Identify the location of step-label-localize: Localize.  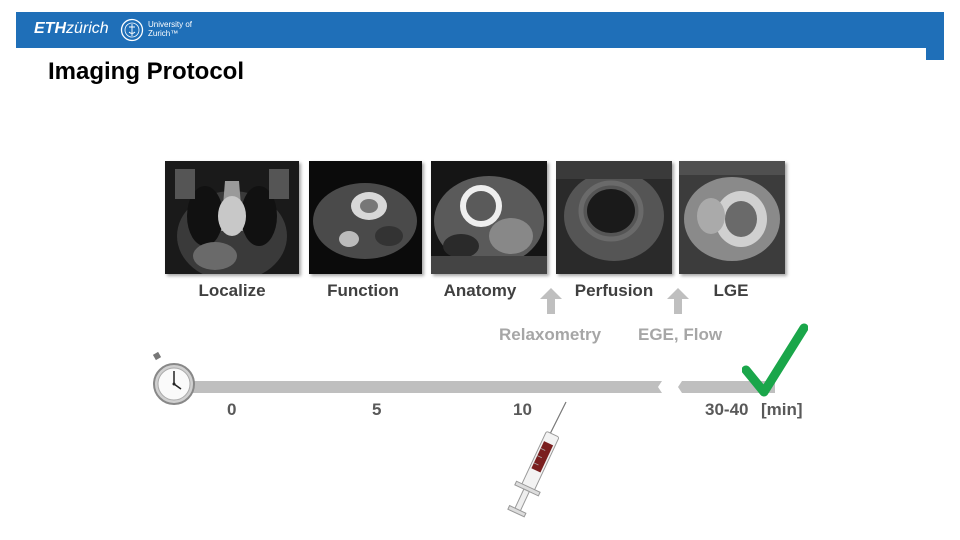
(232, 290).